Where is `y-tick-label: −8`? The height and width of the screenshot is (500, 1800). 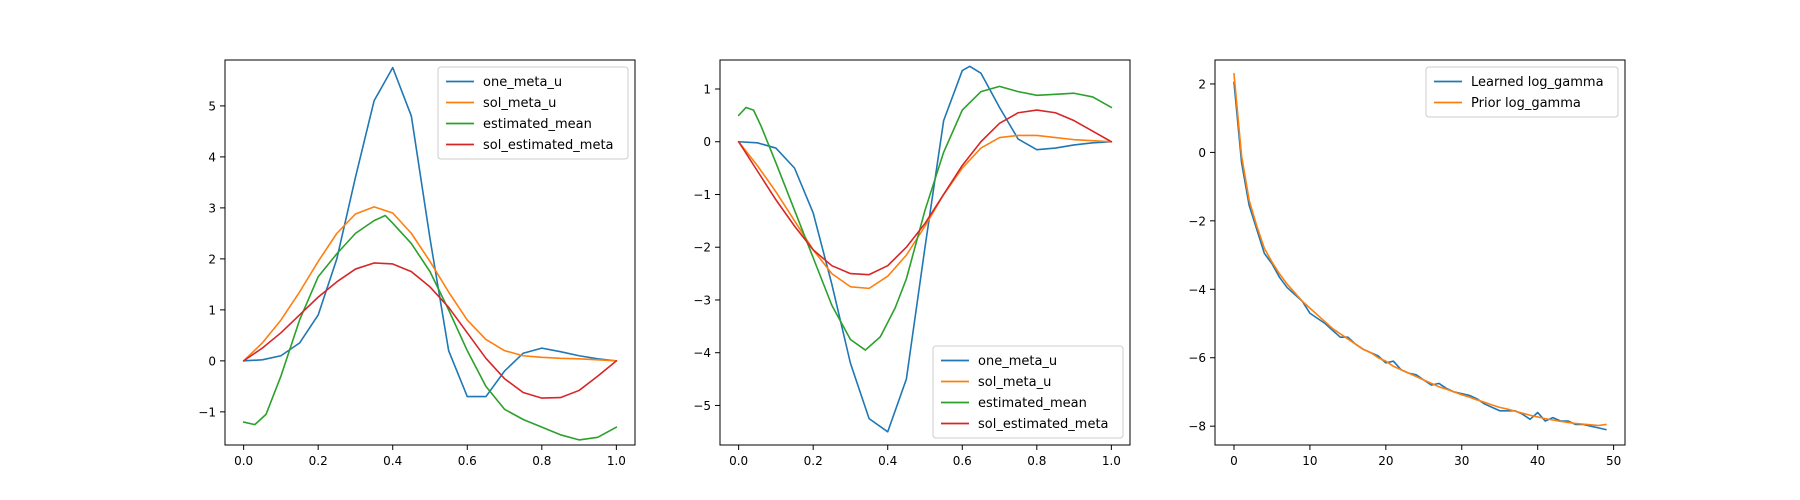 y-tick-label: −8 is located at coordinates (1197, 427).